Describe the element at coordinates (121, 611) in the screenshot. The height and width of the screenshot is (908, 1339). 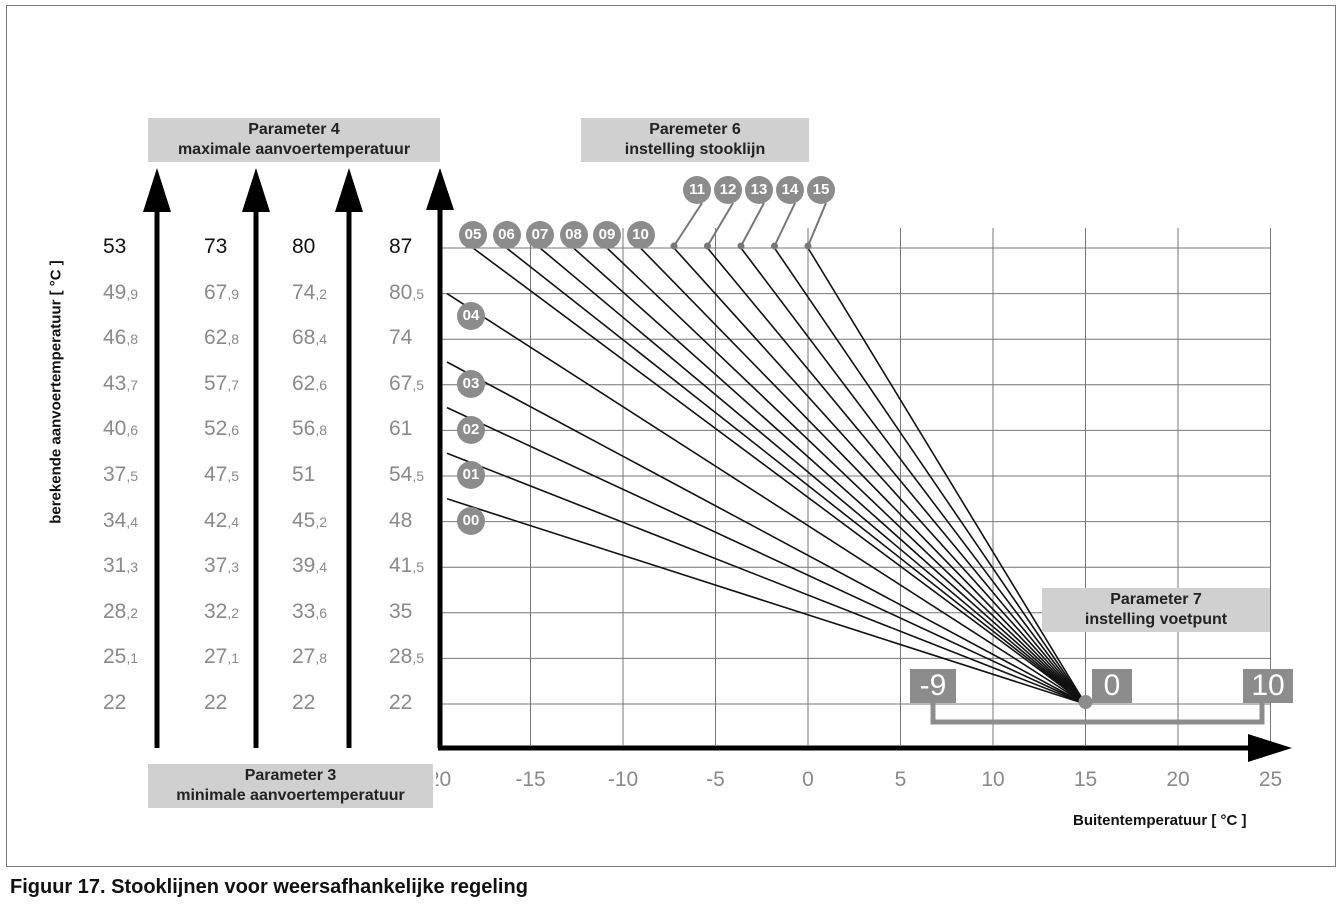
I see `scale-value: 28,2` at that location.